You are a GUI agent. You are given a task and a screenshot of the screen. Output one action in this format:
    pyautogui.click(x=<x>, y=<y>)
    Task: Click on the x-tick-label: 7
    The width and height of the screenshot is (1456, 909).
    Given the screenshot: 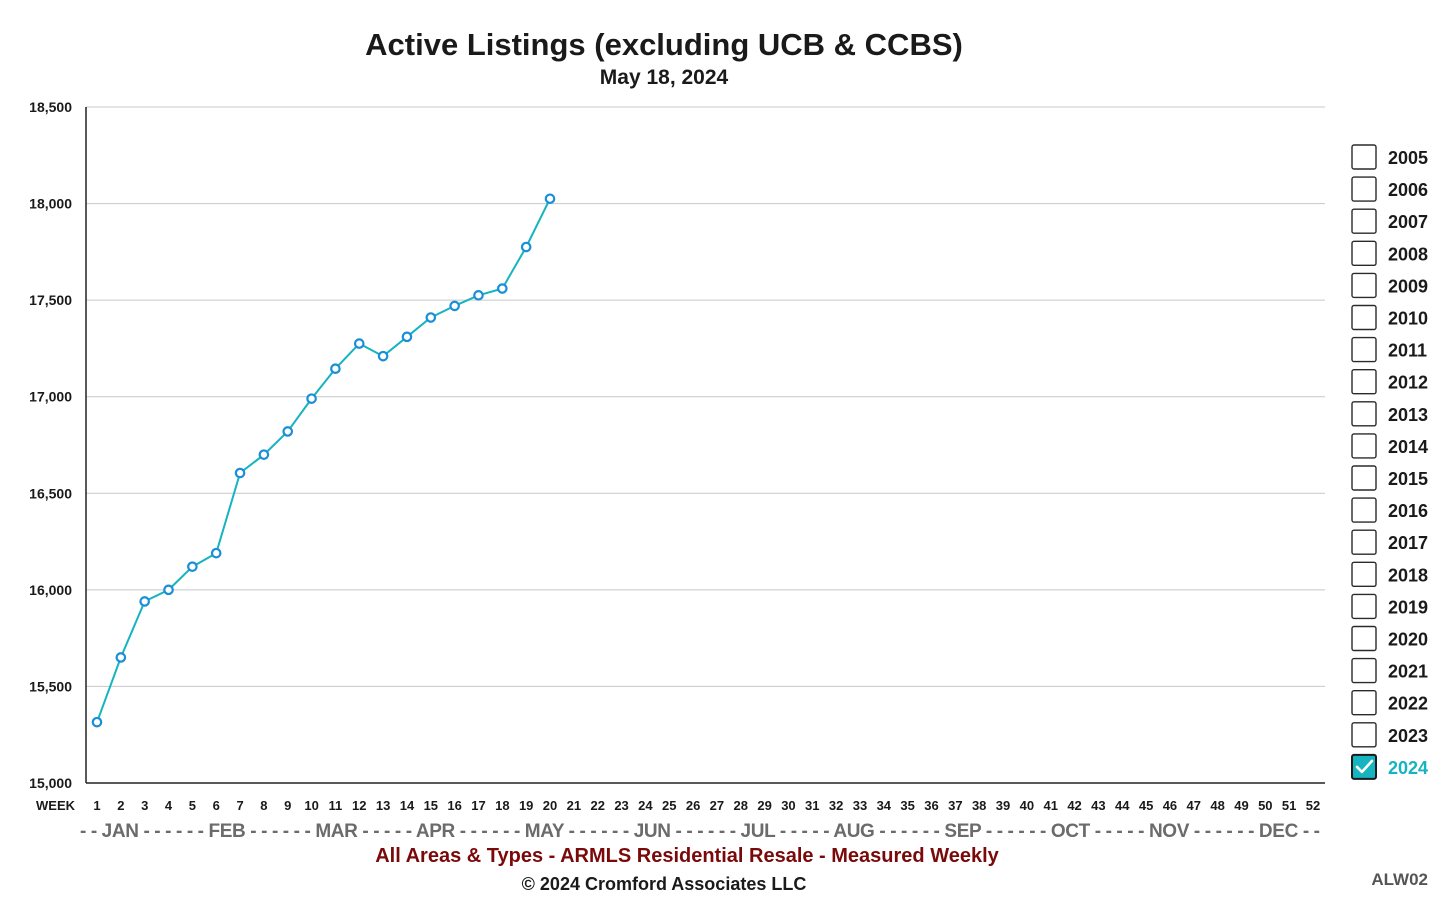 What is the action you would take?
    pyautogui.click(x=239, y=805)
    